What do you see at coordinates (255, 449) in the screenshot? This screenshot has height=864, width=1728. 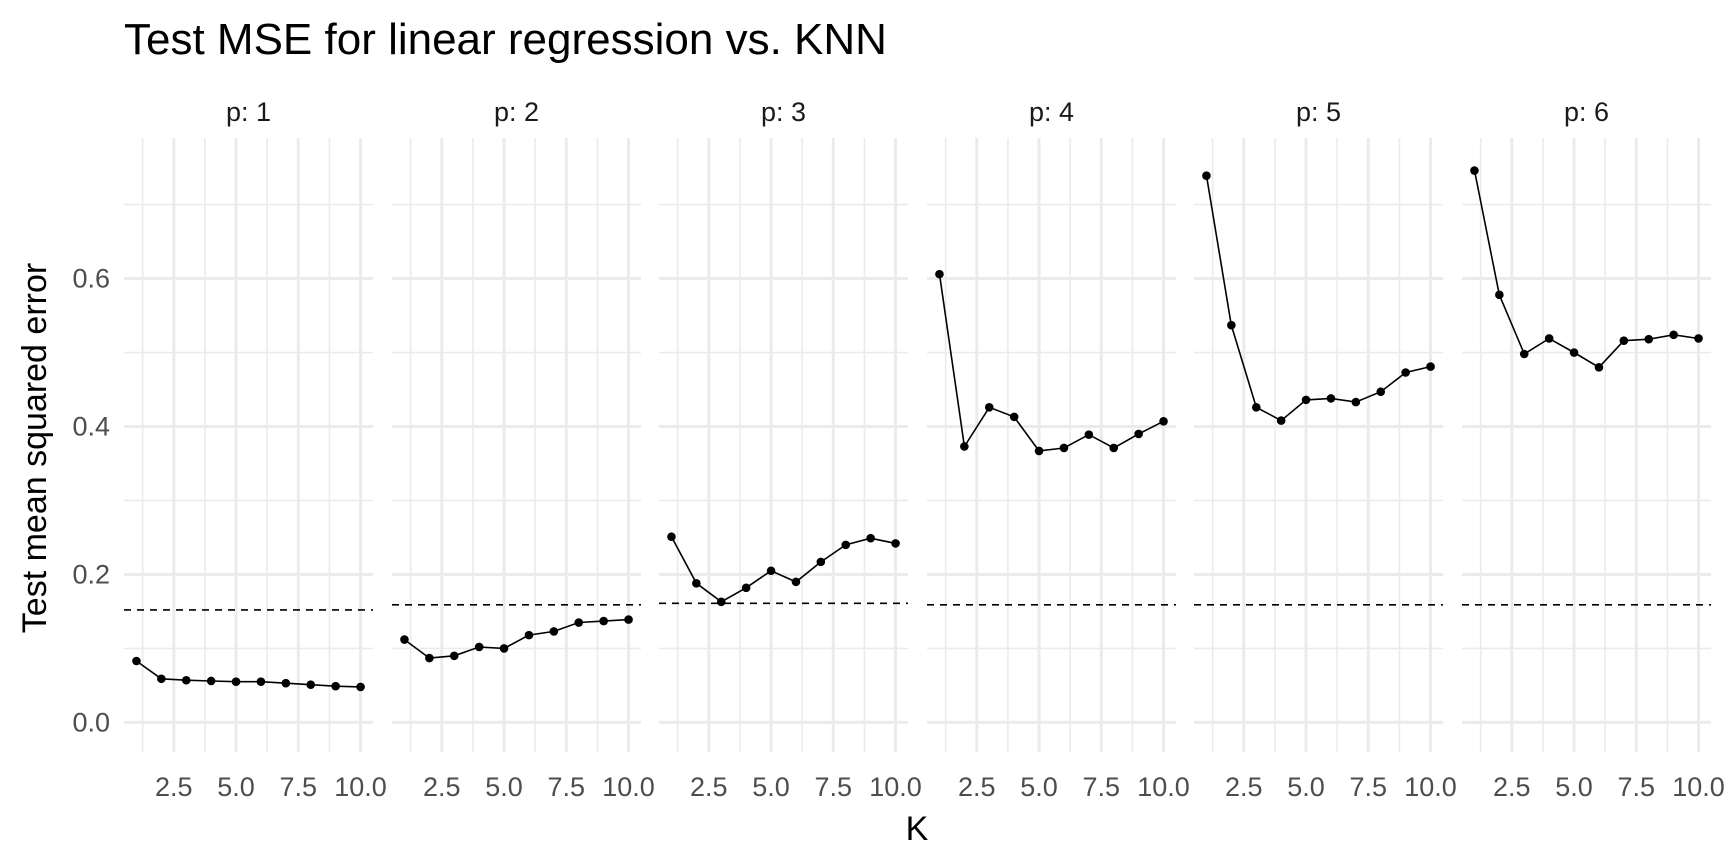 I see `facet-panel-p1: p: 1 2.5 5.0 7.5 10.0` at bounding box center [255, 449].